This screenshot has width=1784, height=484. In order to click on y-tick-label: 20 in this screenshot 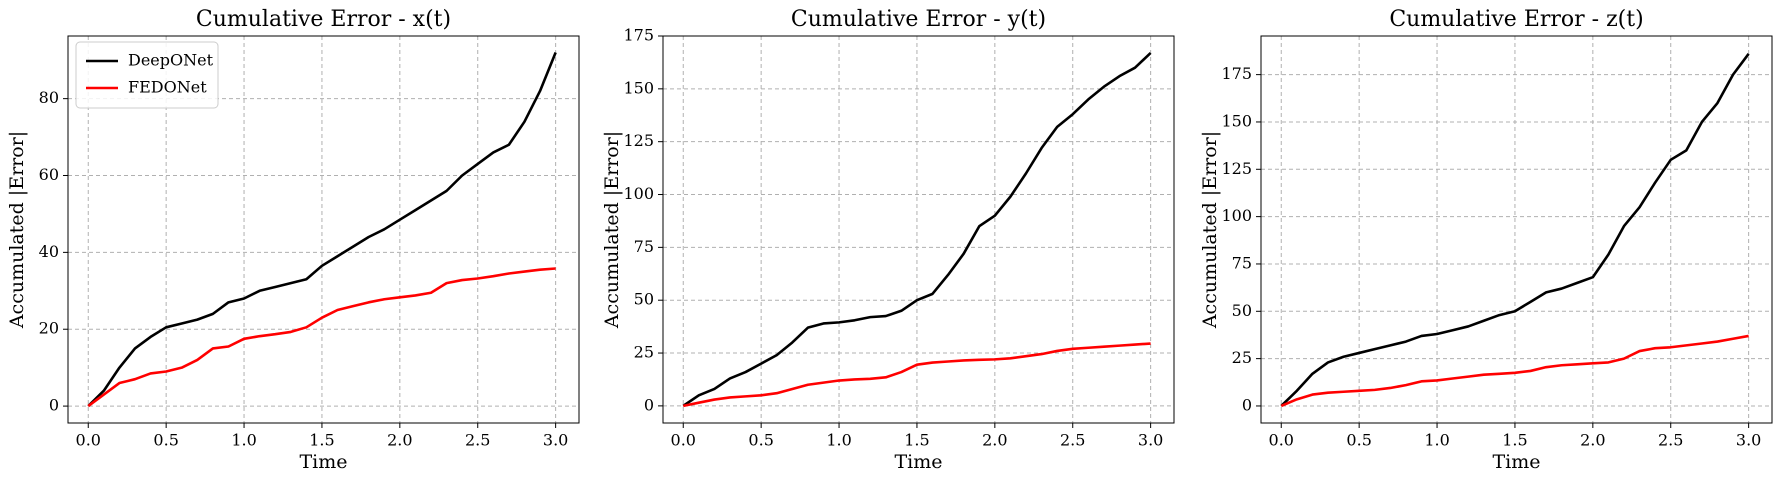, I will do `click(49, 328)`.